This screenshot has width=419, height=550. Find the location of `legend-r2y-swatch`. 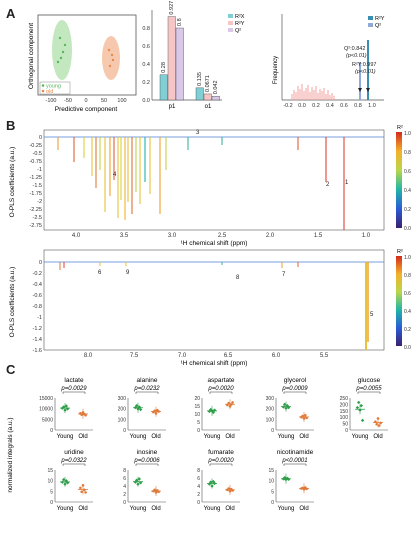

legend-r2y-swatch is located at coordinates (230, 23).